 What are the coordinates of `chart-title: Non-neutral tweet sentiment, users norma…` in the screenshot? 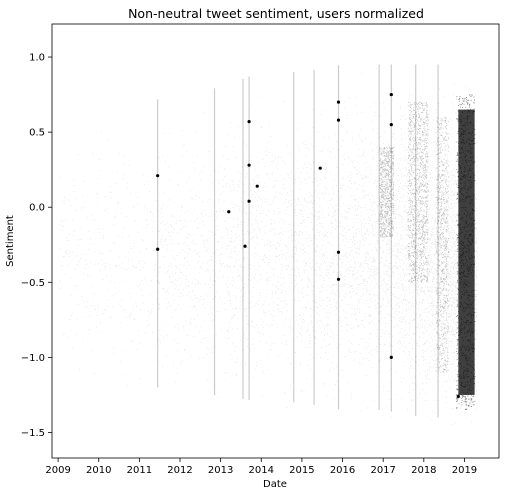 It's located at (276, 13).